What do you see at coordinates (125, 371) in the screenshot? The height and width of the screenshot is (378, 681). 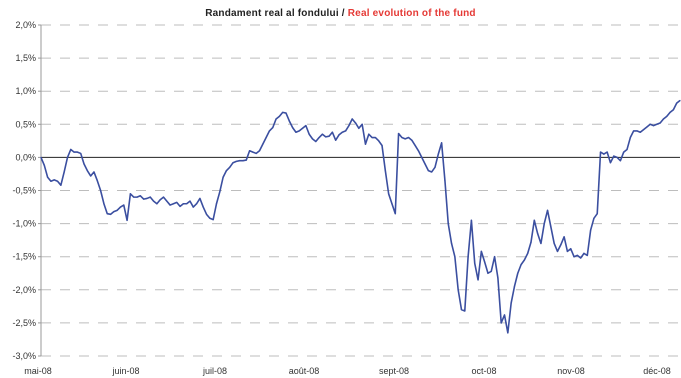 I see `x-tick-label: juin-08` at bounding box center [125, 371].